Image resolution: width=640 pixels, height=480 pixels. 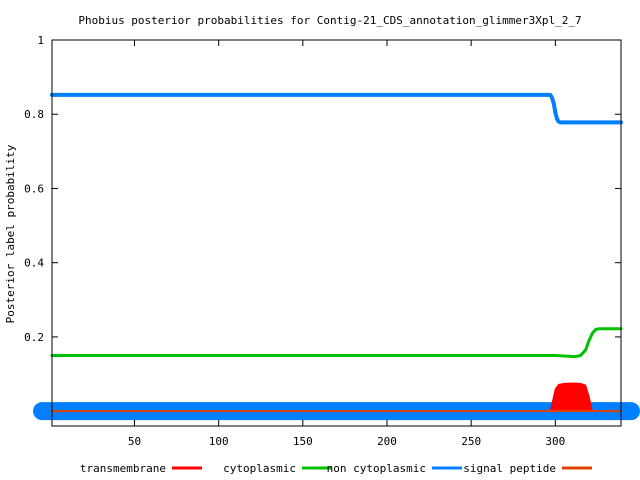 I want to click on x-tick-label-250: 250, so click(x=471, y=441).